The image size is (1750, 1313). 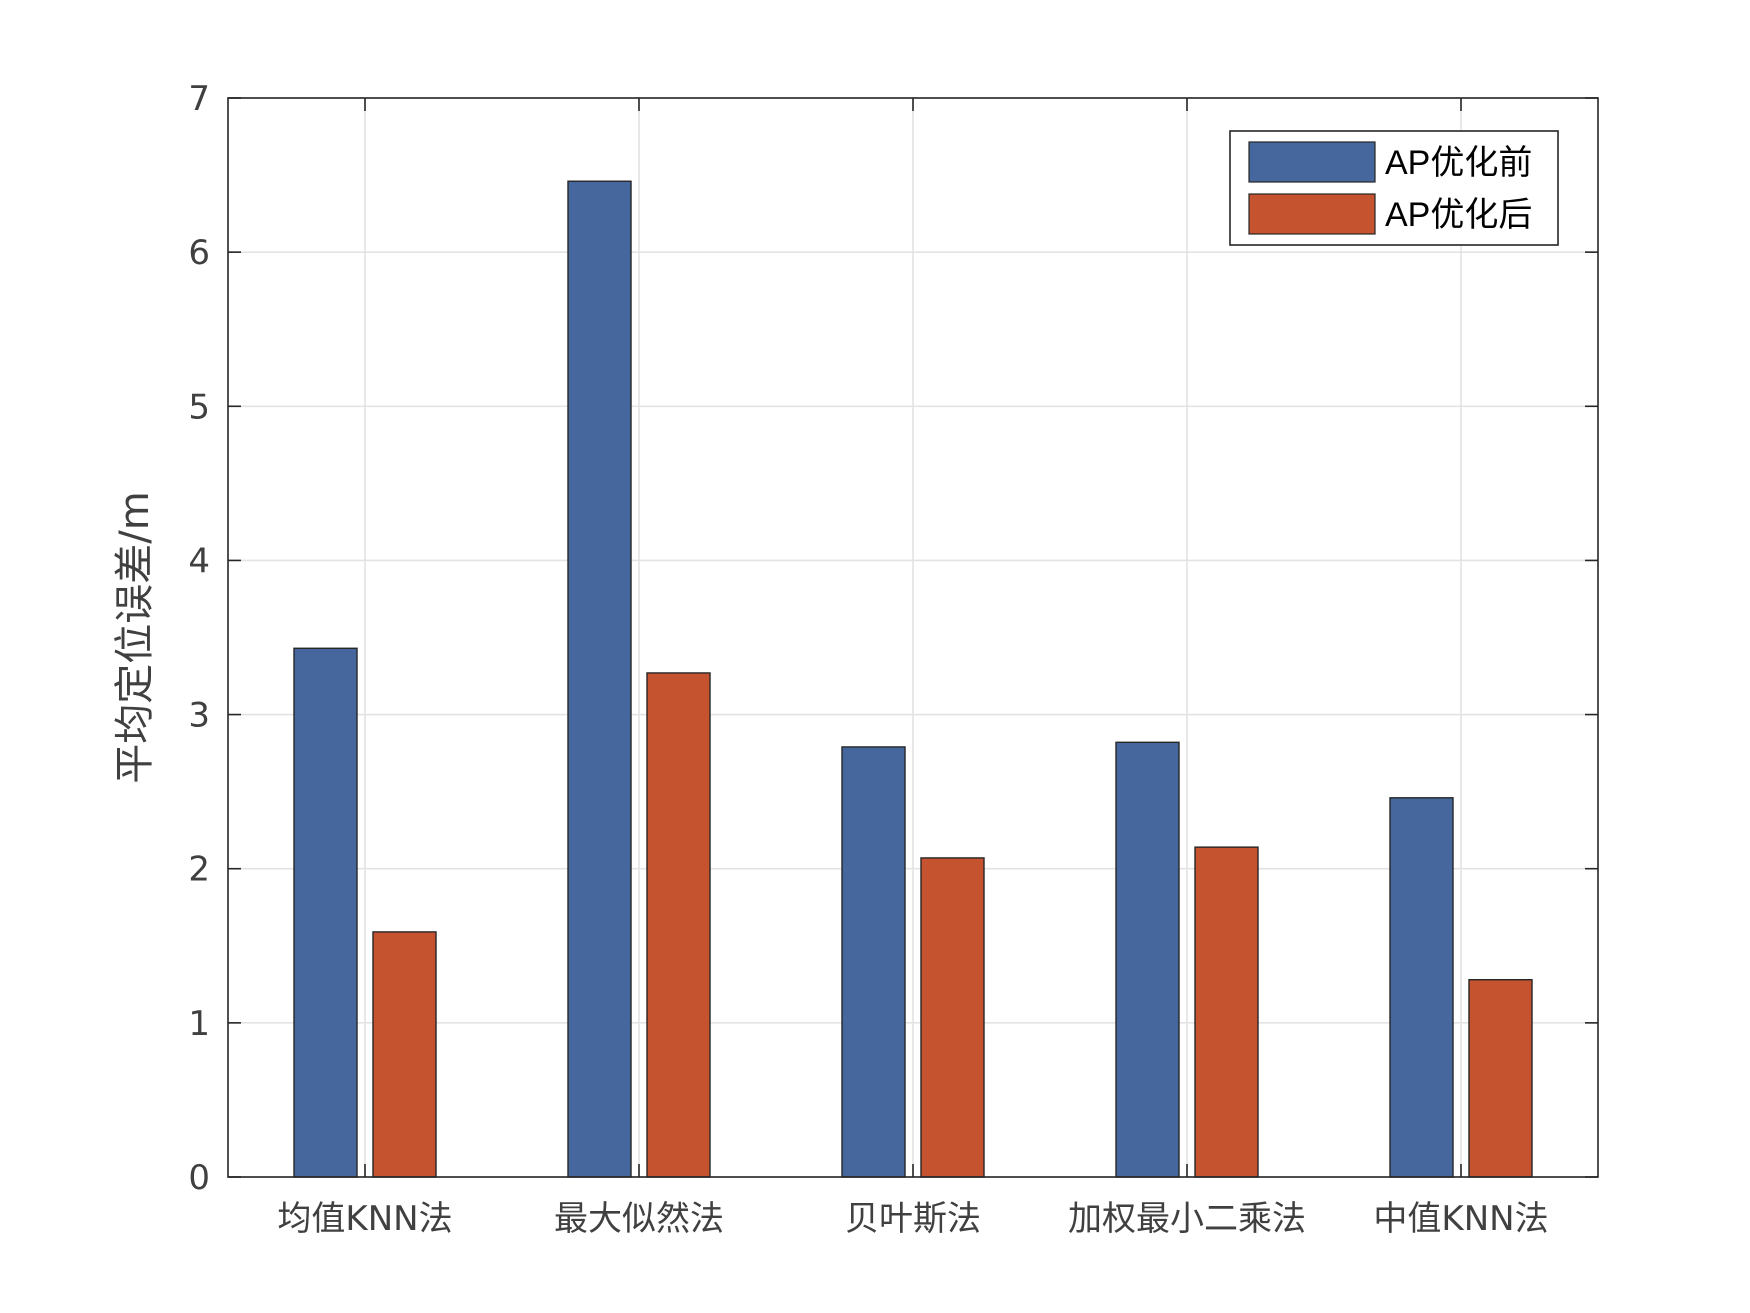 What do you see at coordinates (199, 1024) in the screenshot?
I see `y-tick-label: 1` at bounding box center [199, 1024].